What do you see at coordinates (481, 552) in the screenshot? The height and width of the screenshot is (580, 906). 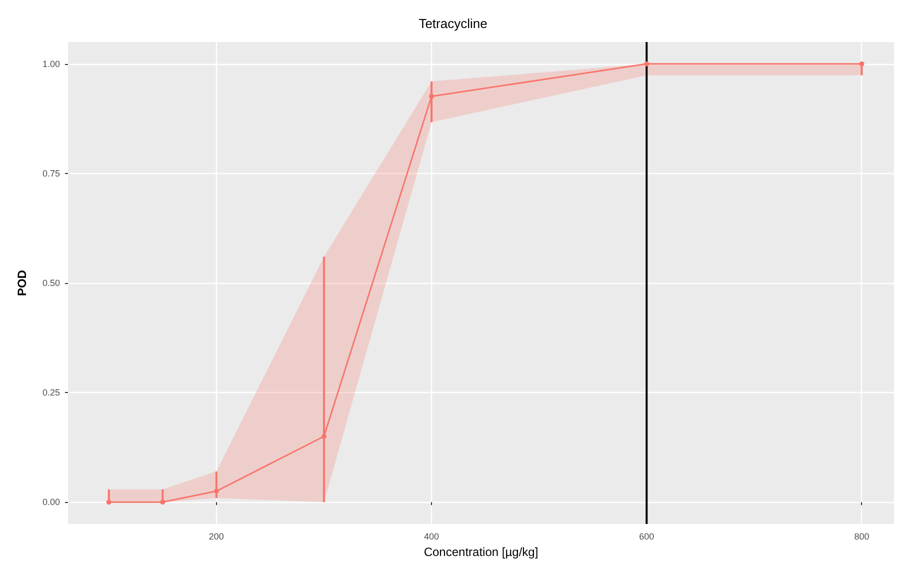 I see `x-axis-title: Concentration [µg/kg]` at bounding box center [481, 552].